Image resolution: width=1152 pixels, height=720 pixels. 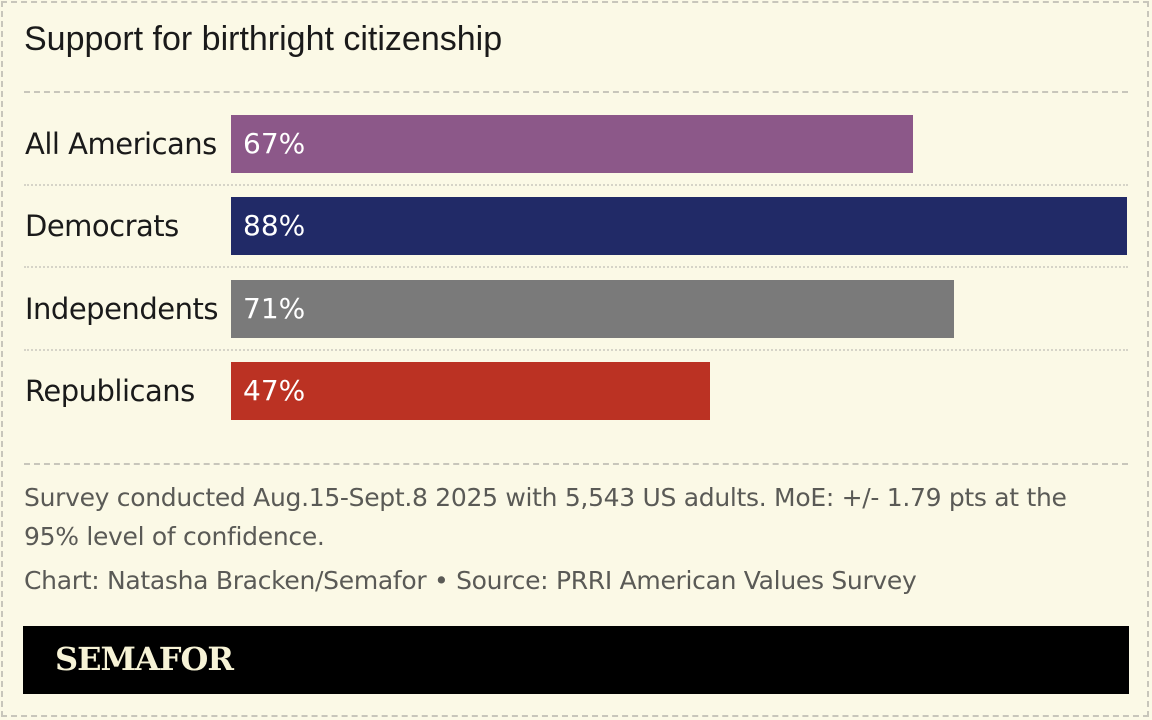 I want to click on footer-divider, so click(x=576, y=464).